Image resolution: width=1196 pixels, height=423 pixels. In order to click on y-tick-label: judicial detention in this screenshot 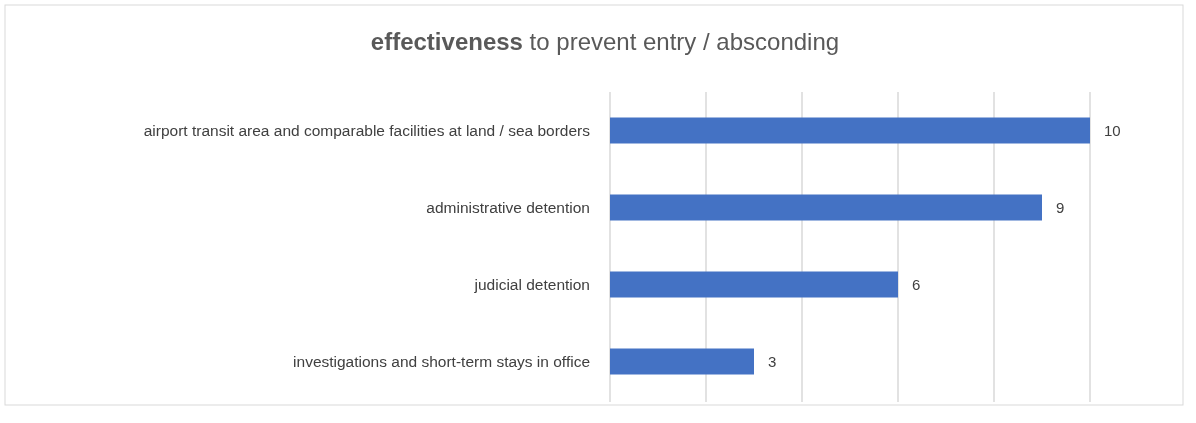, I will do `click(531, 284)`.